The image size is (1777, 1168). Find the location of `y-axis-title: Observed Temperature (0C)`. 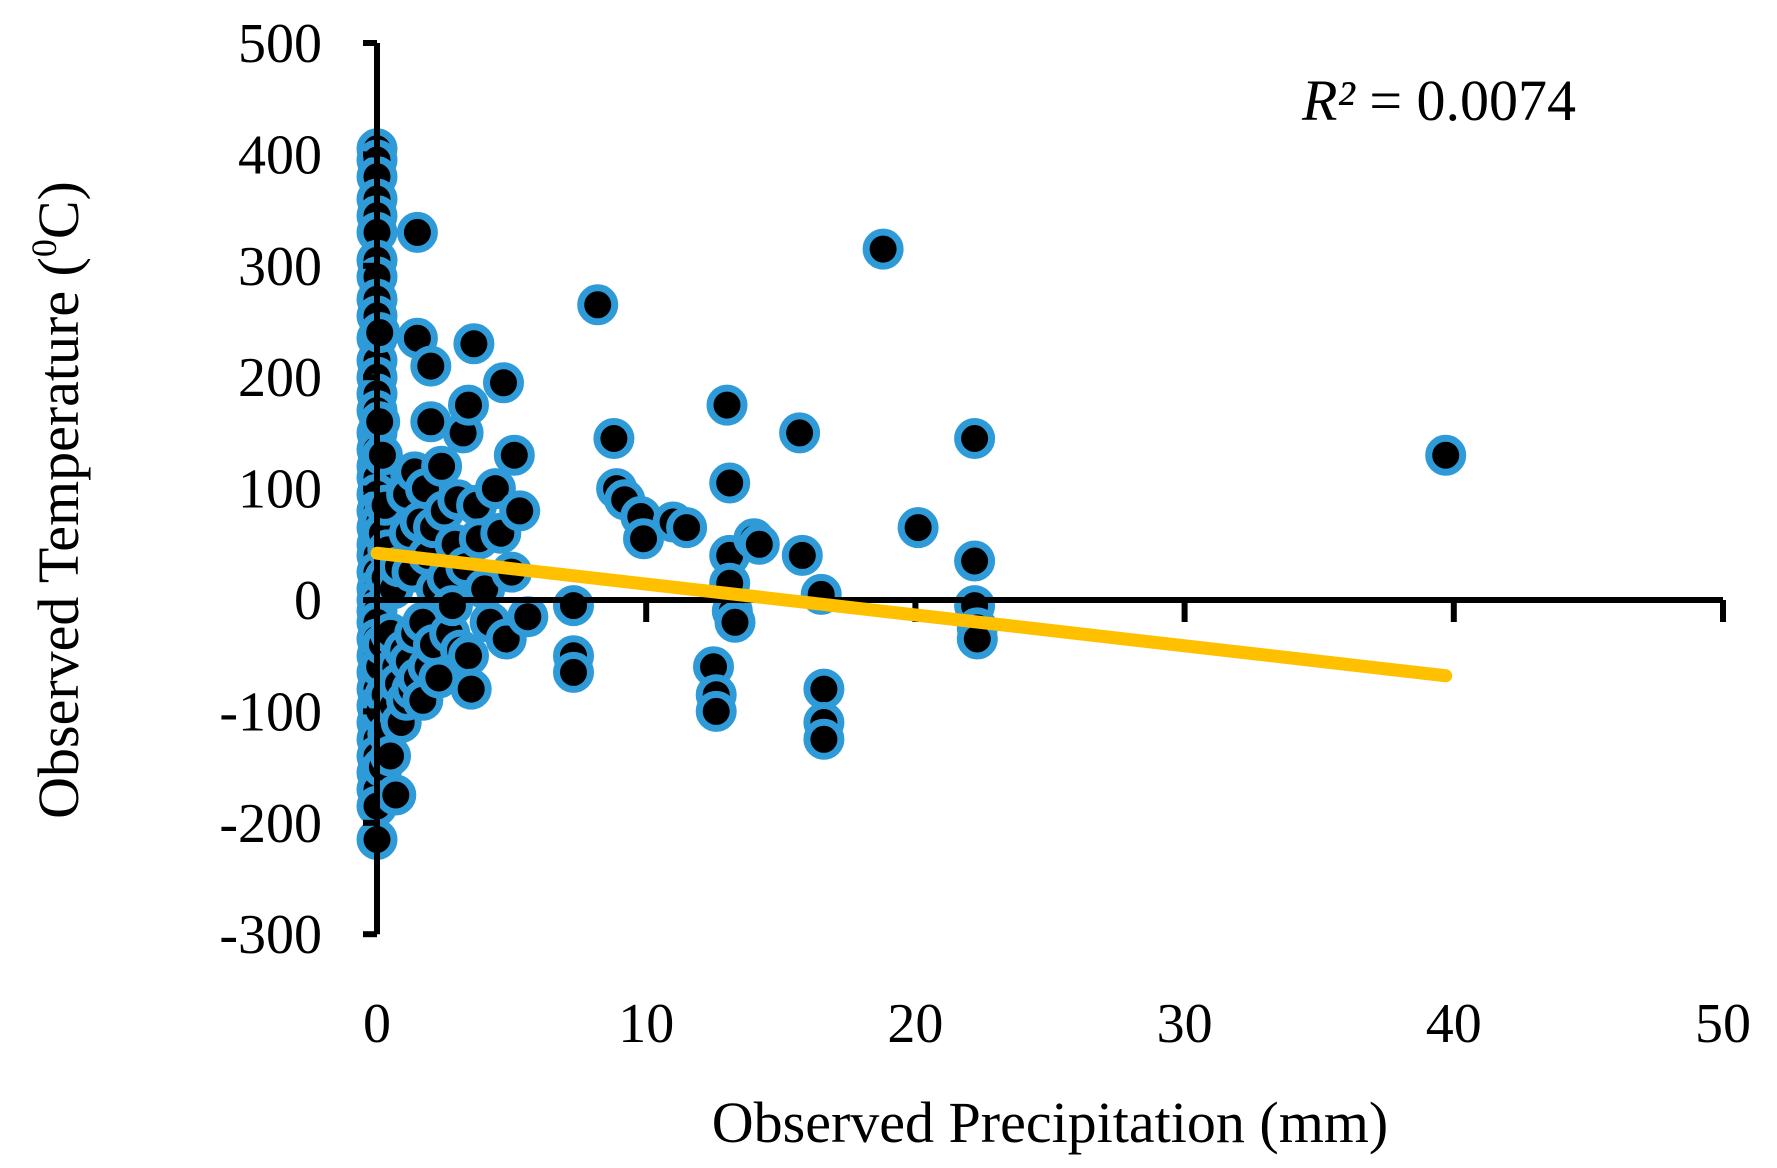

y-axis-title: Observed Temperature (0C) is located at coordinates (57, 500).